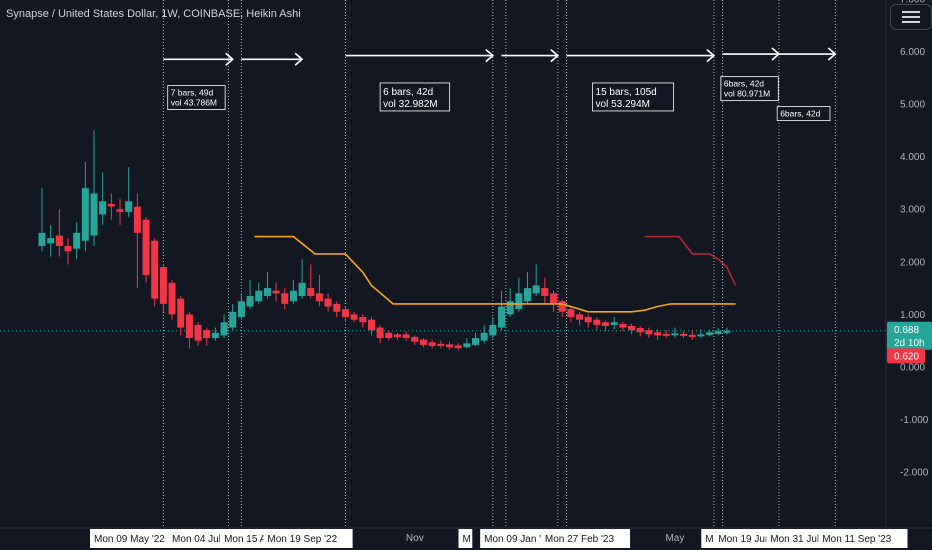 Image resolution: width=932 pixels, height=550 pixels. What do you see at coordinates (580, 539) in the screenshot?
I see `date-box-label: Mon 27 Feb '23` at bounding box center [580, 539].